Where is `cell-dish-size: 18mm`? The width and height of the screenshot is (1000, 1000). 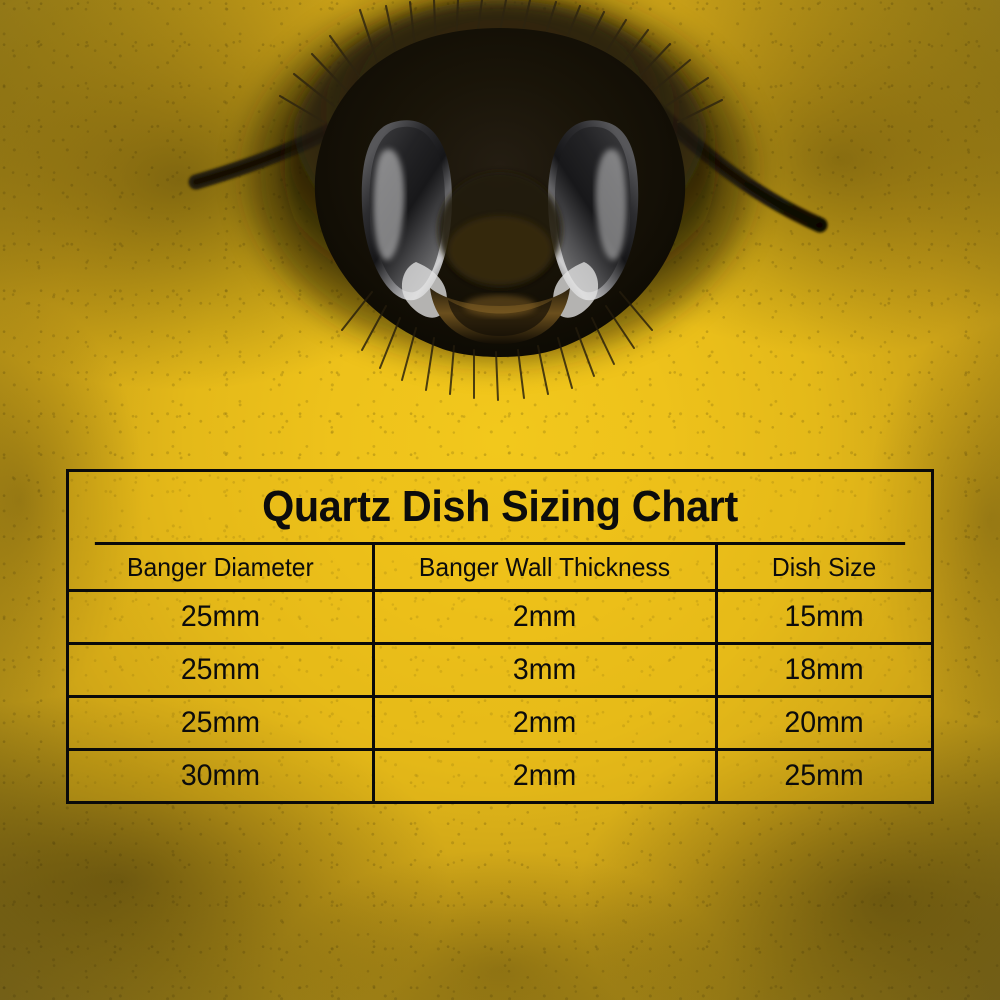 cell-dish-size: 18mm is located at coordinates (823, 670).